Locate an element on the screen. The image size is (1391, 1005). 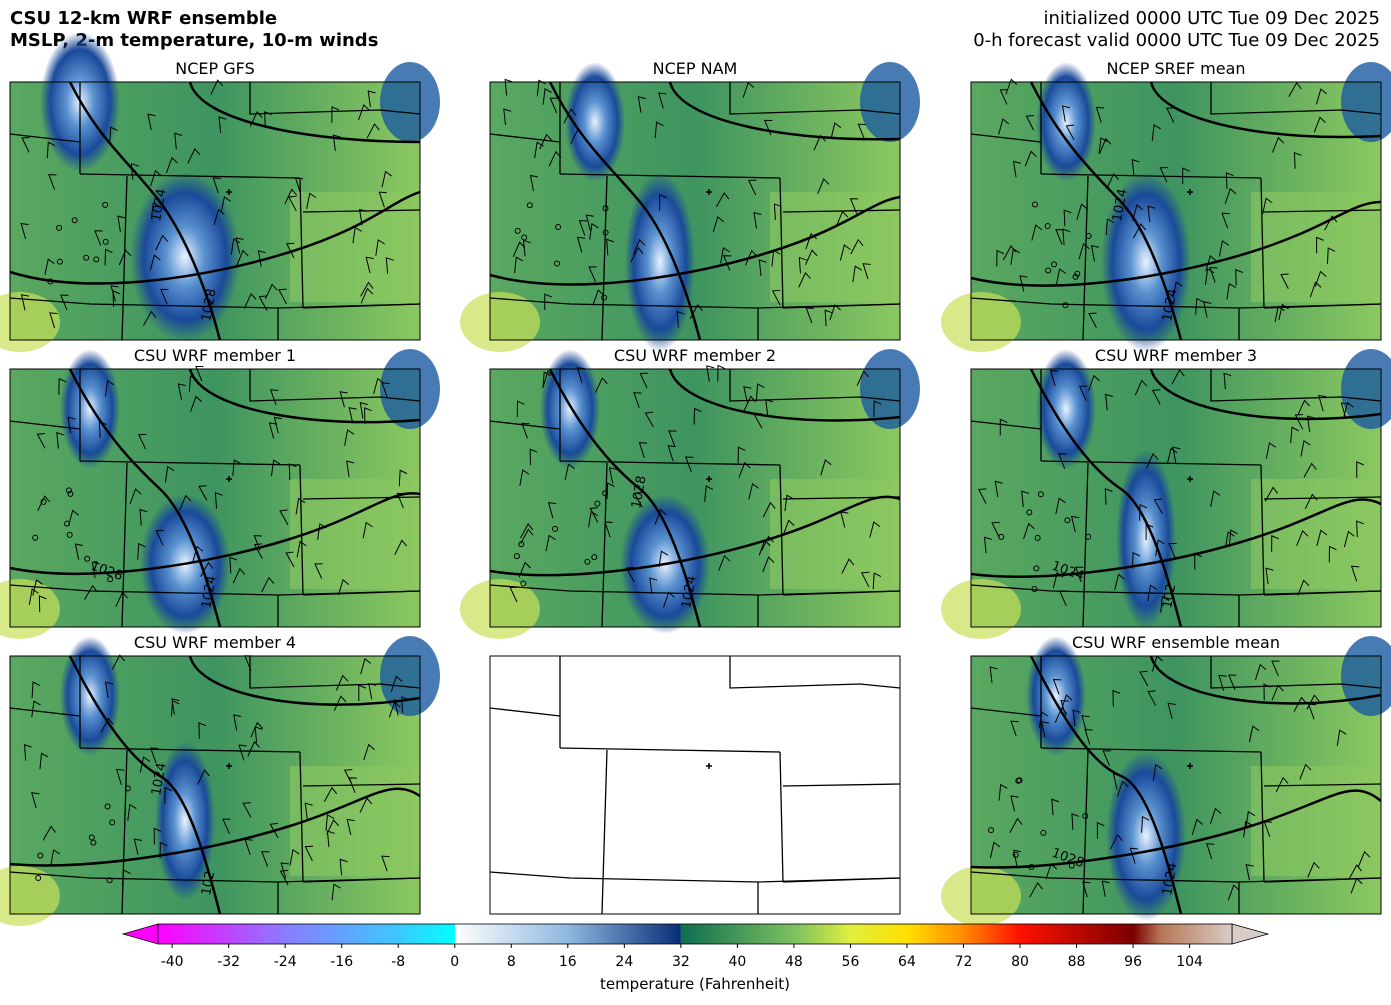
colorbar-extend-high is located at coordinates (1250, 934).